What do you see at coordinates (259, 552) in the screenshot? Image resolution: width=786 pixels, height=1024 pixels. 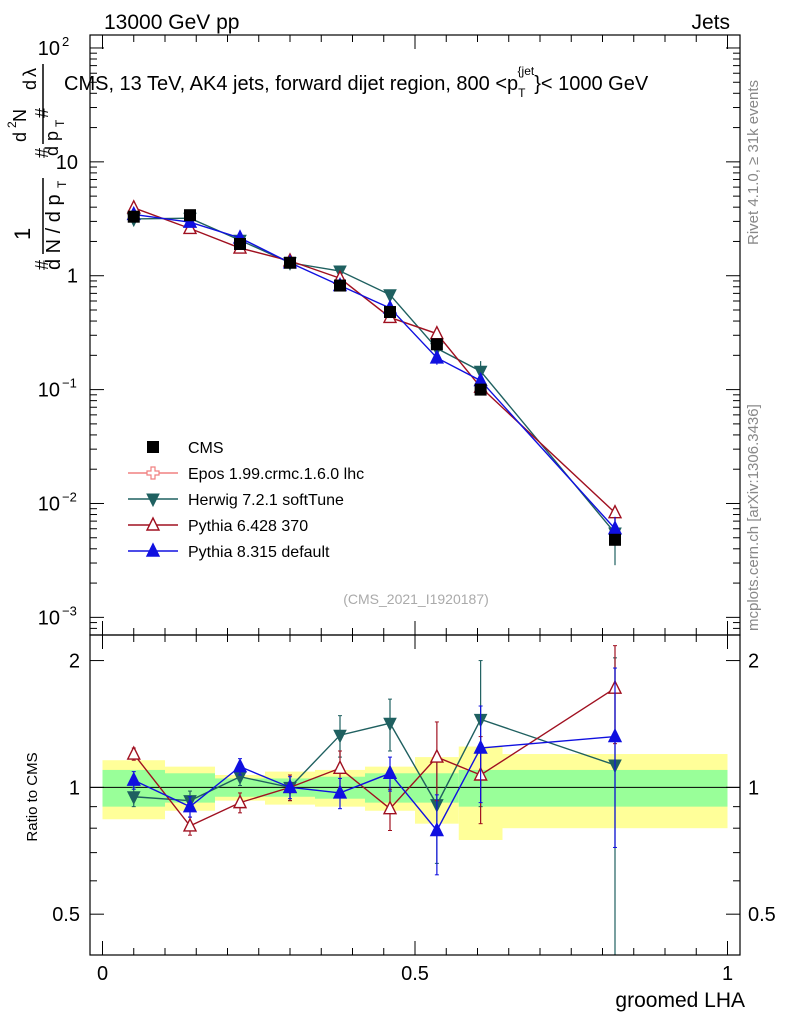 I see `legend-label: Pythia 8.315 default` at bounding box center [259, 552].